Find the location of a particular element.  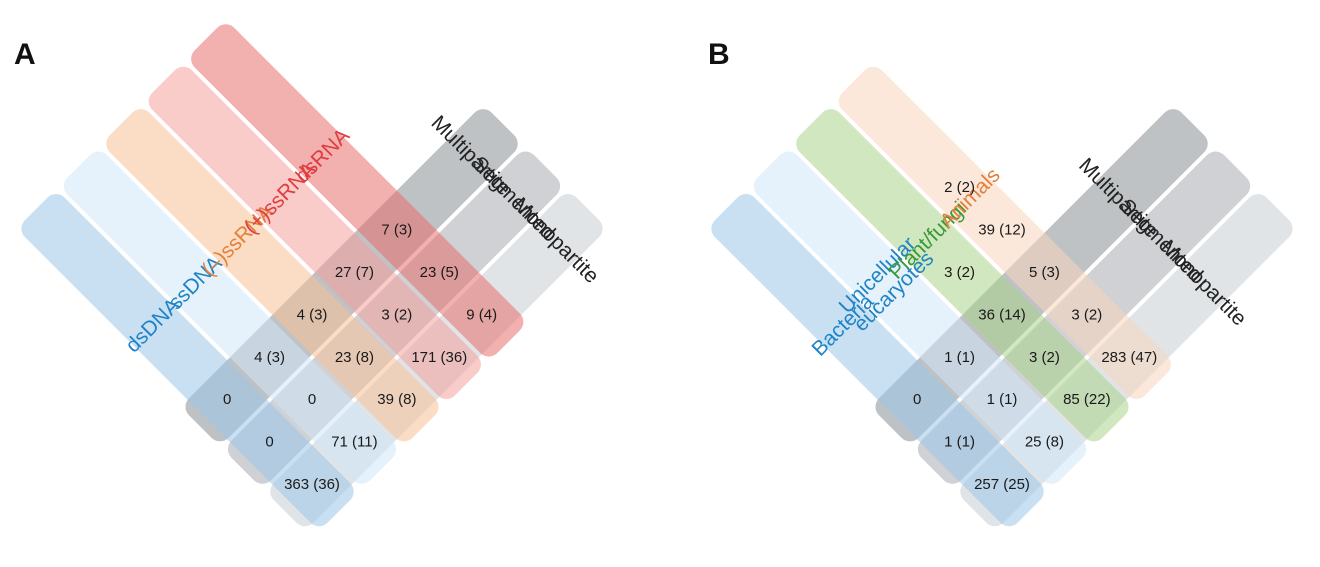

column-band-bacteria is located at coordinates (877, 360).